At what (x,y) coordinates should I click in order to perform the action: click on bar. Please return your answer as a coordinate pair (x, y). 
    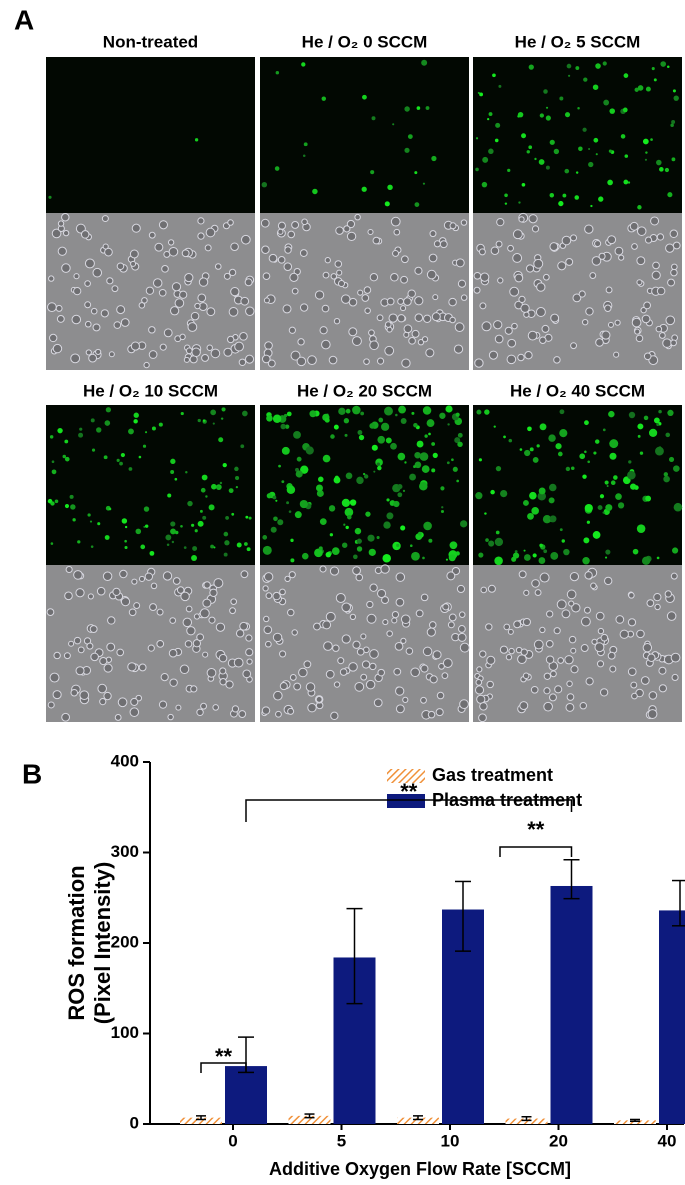
    Looking at the image, I should click on (309, 1119).